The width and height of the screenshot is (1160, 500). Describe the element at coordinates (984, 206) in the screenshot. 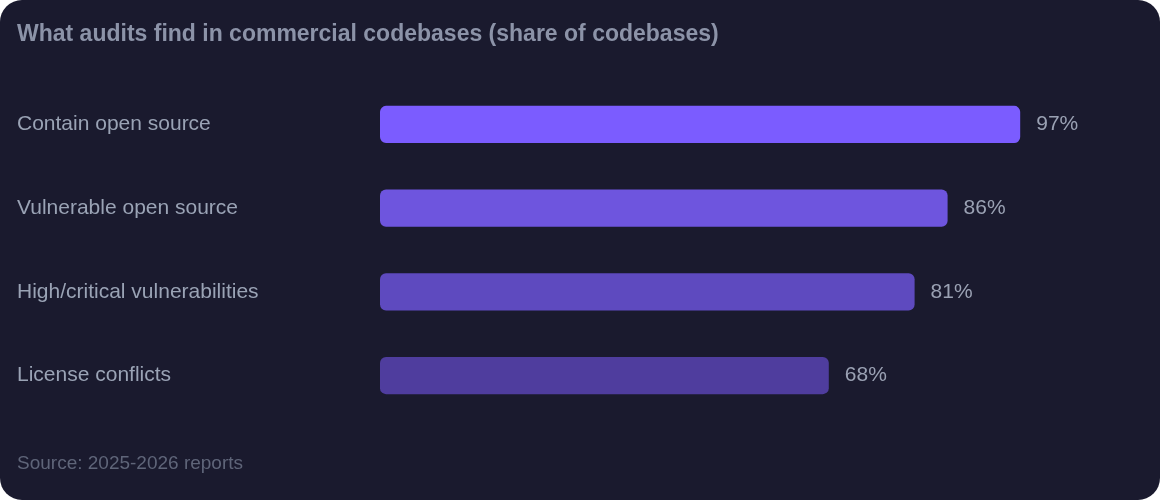

I see `data-label: 86%` at that location.